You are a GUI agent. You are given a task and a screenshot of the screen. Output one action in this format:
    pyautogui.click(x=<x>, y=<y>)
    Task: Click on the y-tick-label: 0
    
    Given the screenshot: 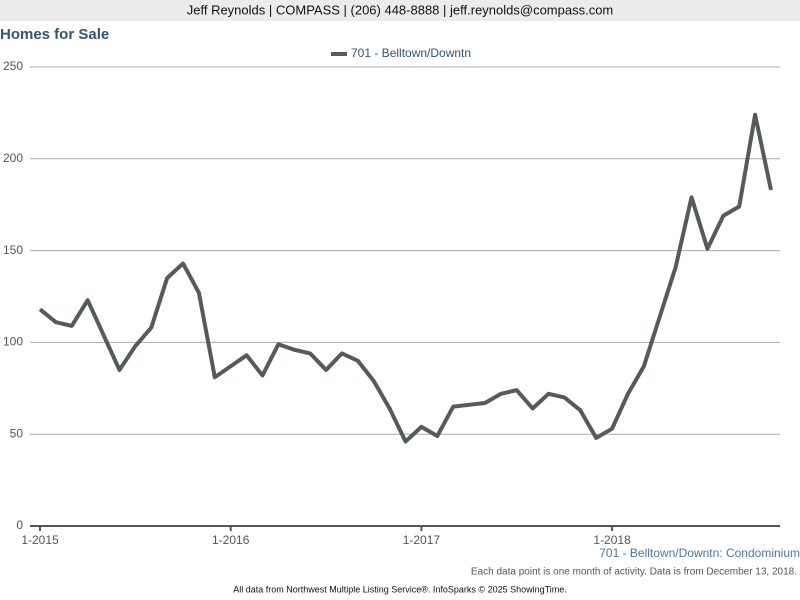 What is the action you would take?
    pyautogui.click(x=19, y=525)
    